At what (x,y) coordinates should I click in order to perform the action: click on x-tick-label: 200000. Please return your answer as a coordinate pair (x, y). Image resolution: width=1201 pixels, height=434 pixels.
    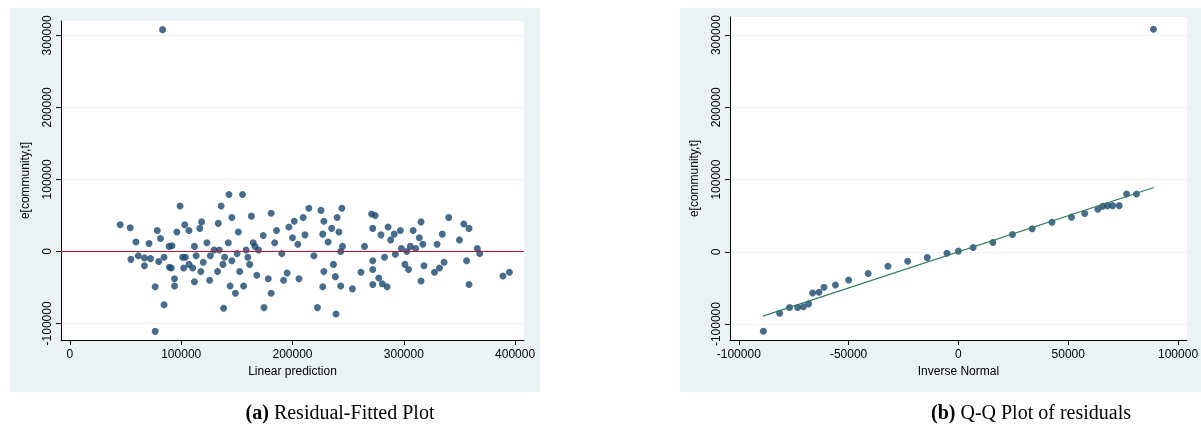
    Looking at the image, I should click on (292, 354).